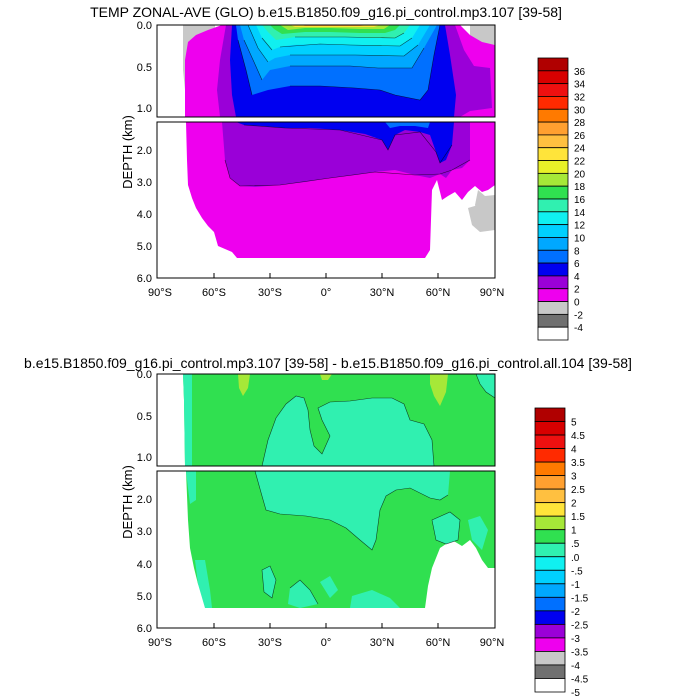 This screenshot has height=700, width=700. I want to click on colorbar-label: 4.5, so click(578, 436).